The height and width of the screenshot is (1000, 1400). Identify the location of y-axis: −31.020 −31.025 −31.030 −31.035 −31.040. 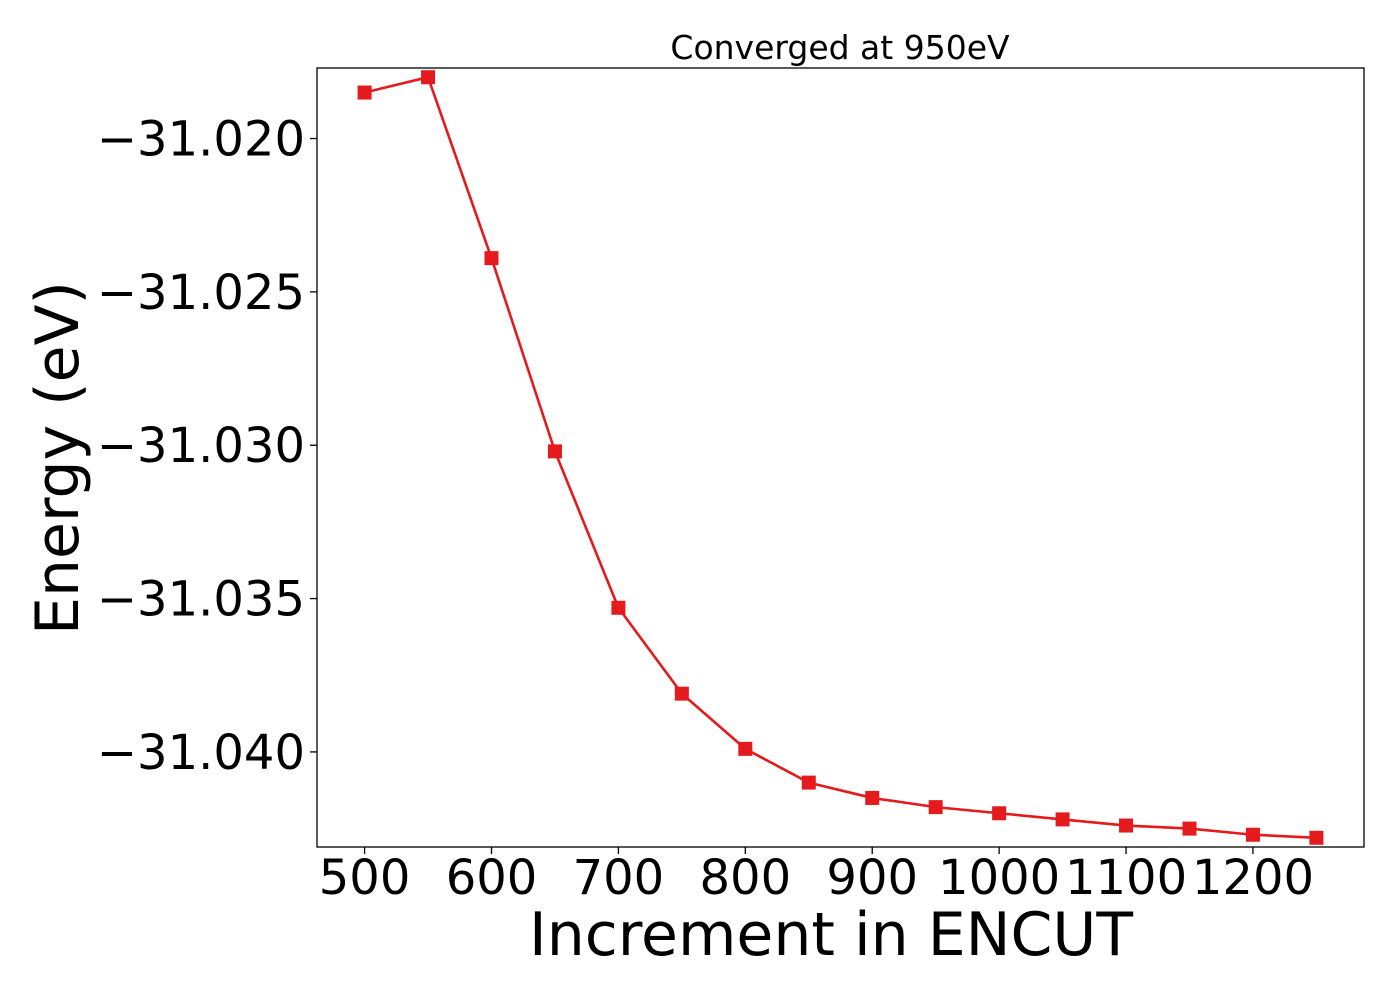
(207, 446).